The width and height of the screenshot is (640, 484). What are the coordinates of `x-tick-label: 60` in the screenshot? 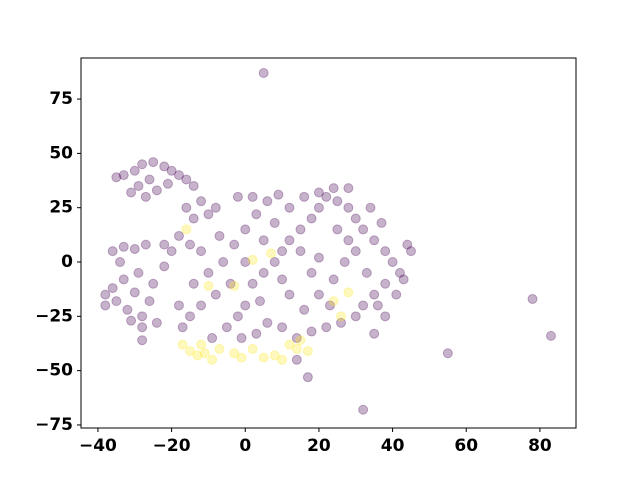 It's located at (466, 446).